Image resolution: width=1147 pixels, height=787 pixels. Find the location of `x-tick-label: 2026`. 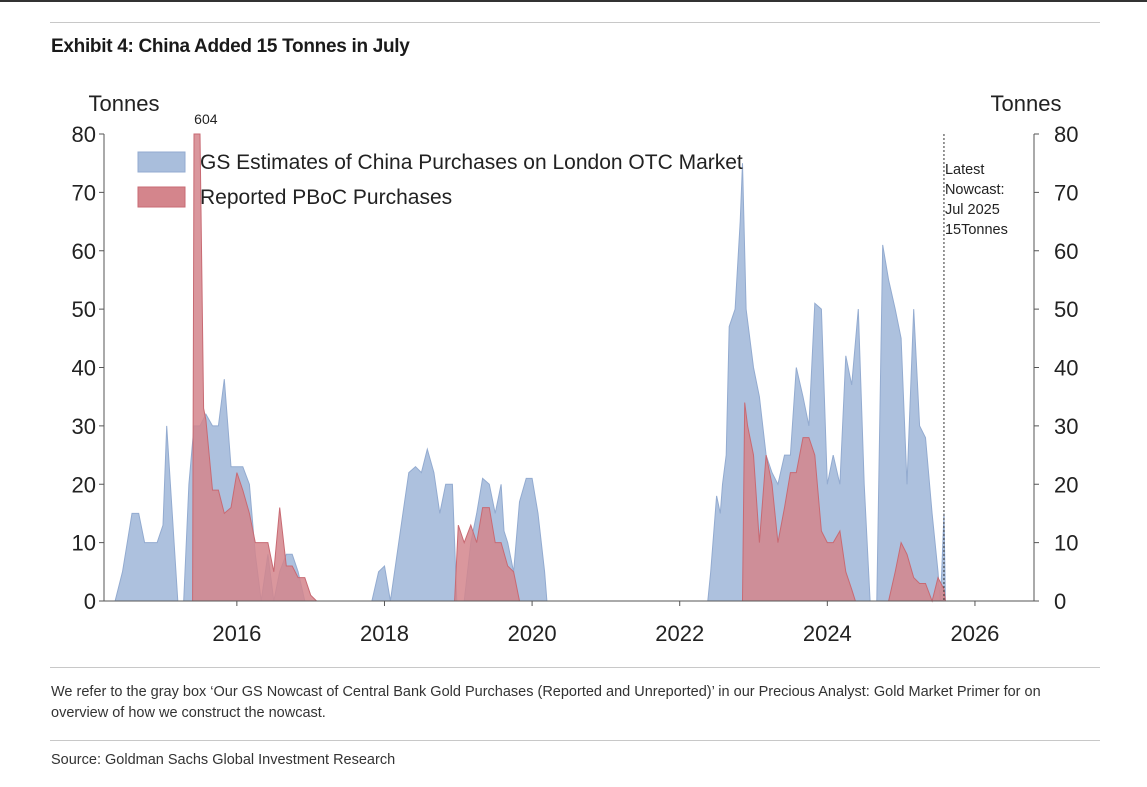

x-tick-label: 2026 is located at coordinates (974, 633).